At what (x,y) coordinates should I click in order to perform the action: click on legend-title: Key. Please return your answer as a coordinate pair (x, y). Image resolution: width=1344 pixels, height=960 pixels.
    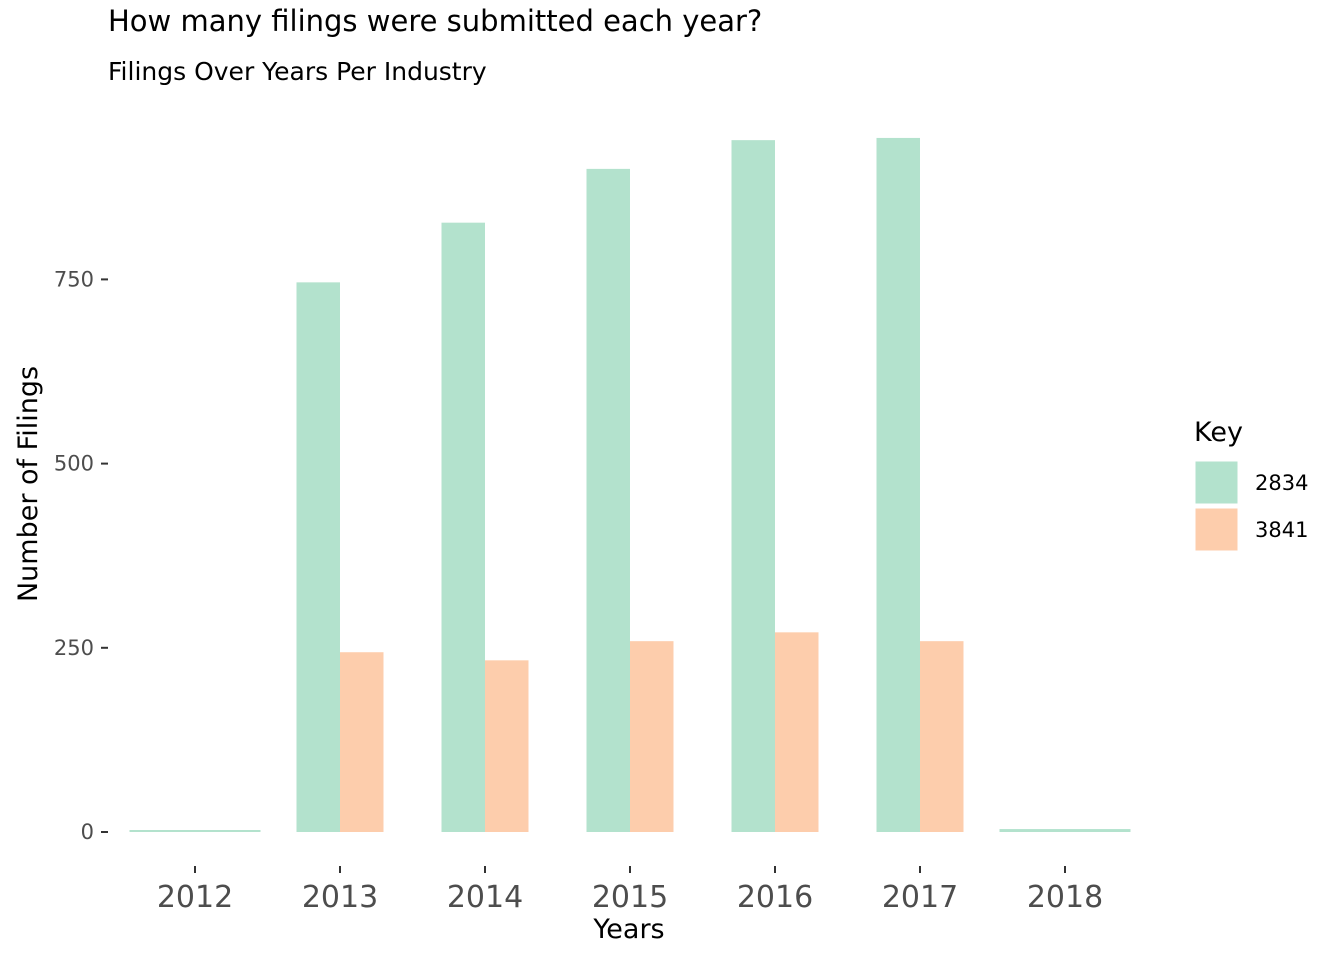
    Looking at the image, I should click on (1218, 432).